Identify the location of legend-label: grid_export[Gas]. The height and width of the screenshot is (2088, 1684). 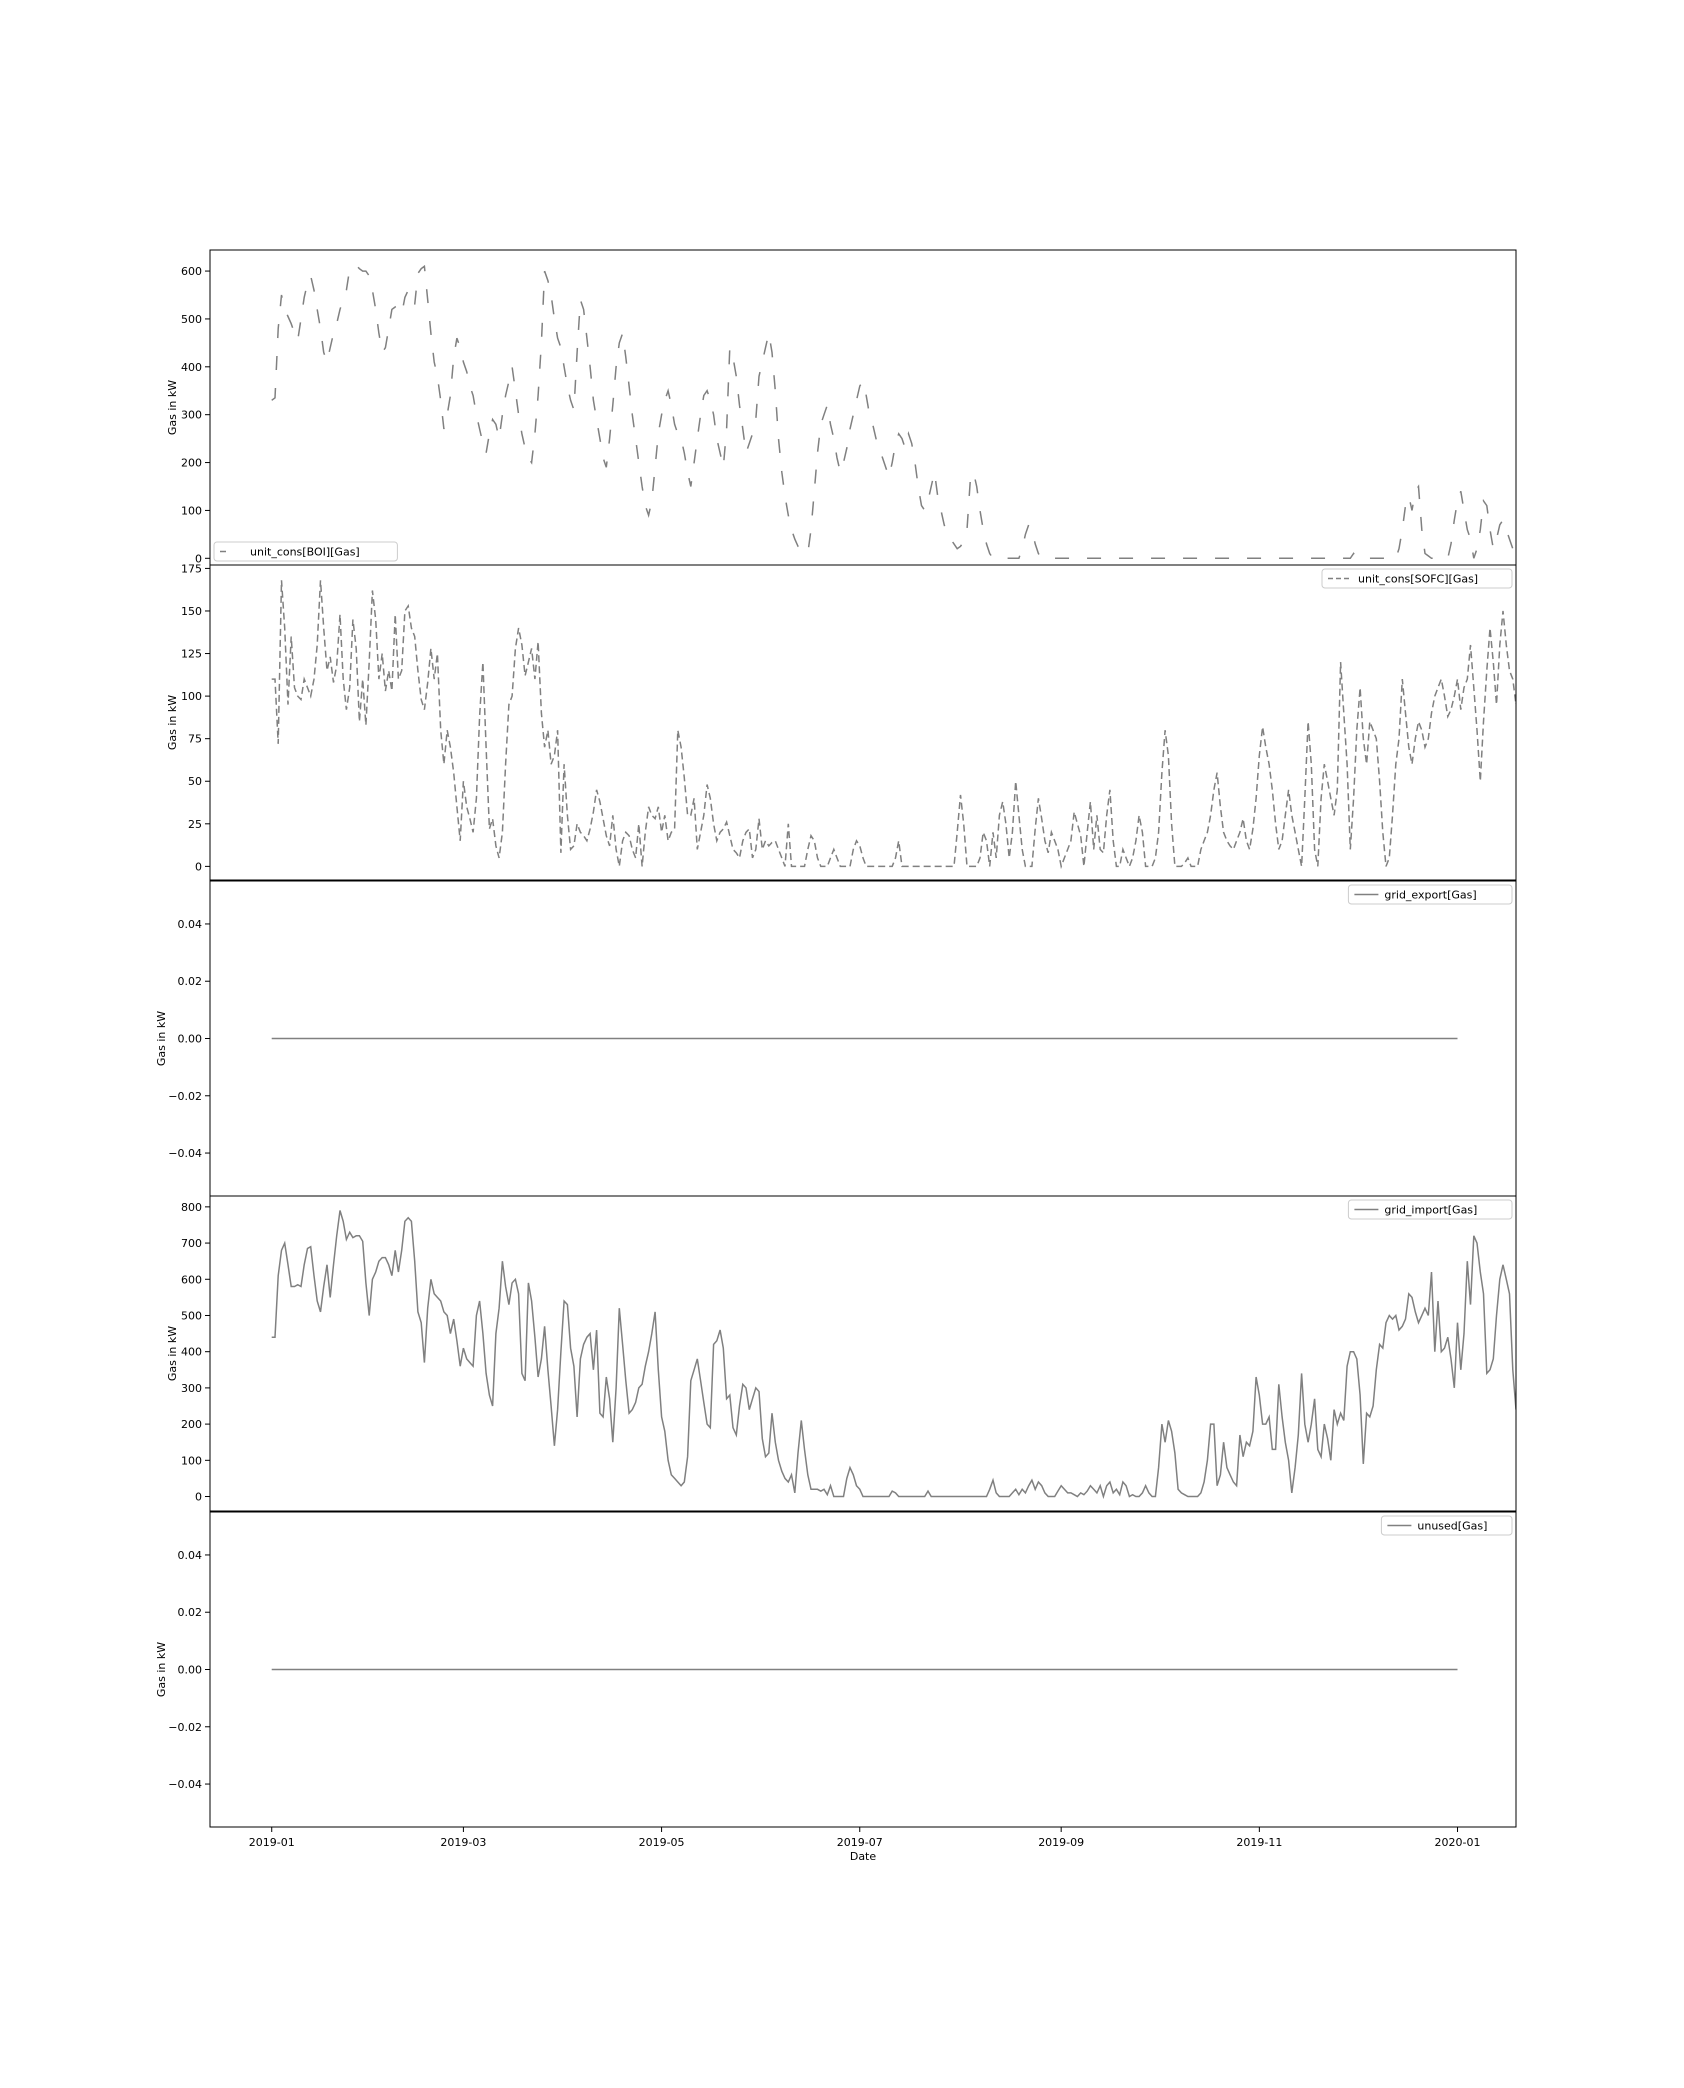
(1430, 895).